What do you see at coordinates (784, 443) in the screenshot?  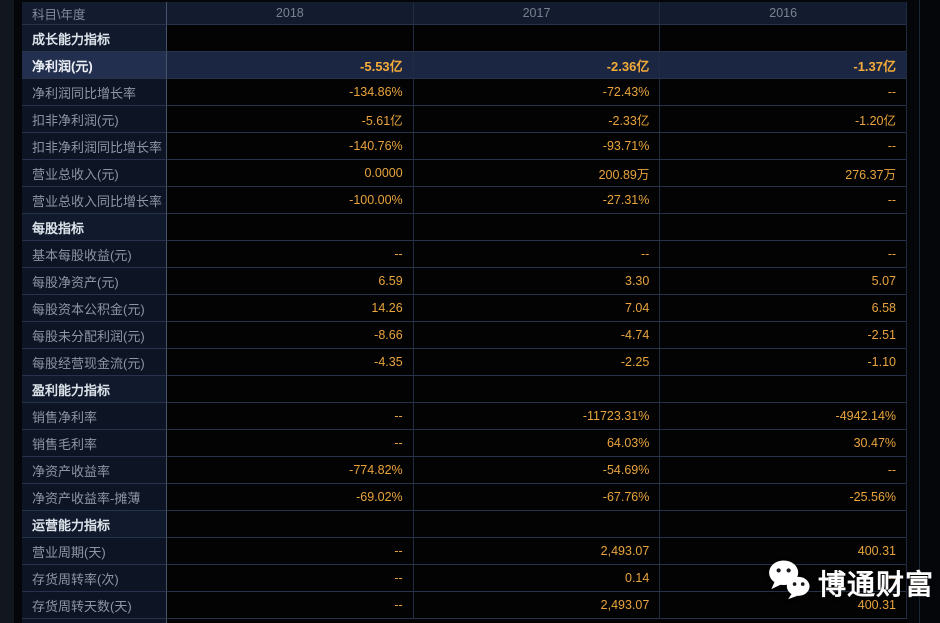 I see `value-cell-2016: 30.47%` at bounding box center [784, 443].